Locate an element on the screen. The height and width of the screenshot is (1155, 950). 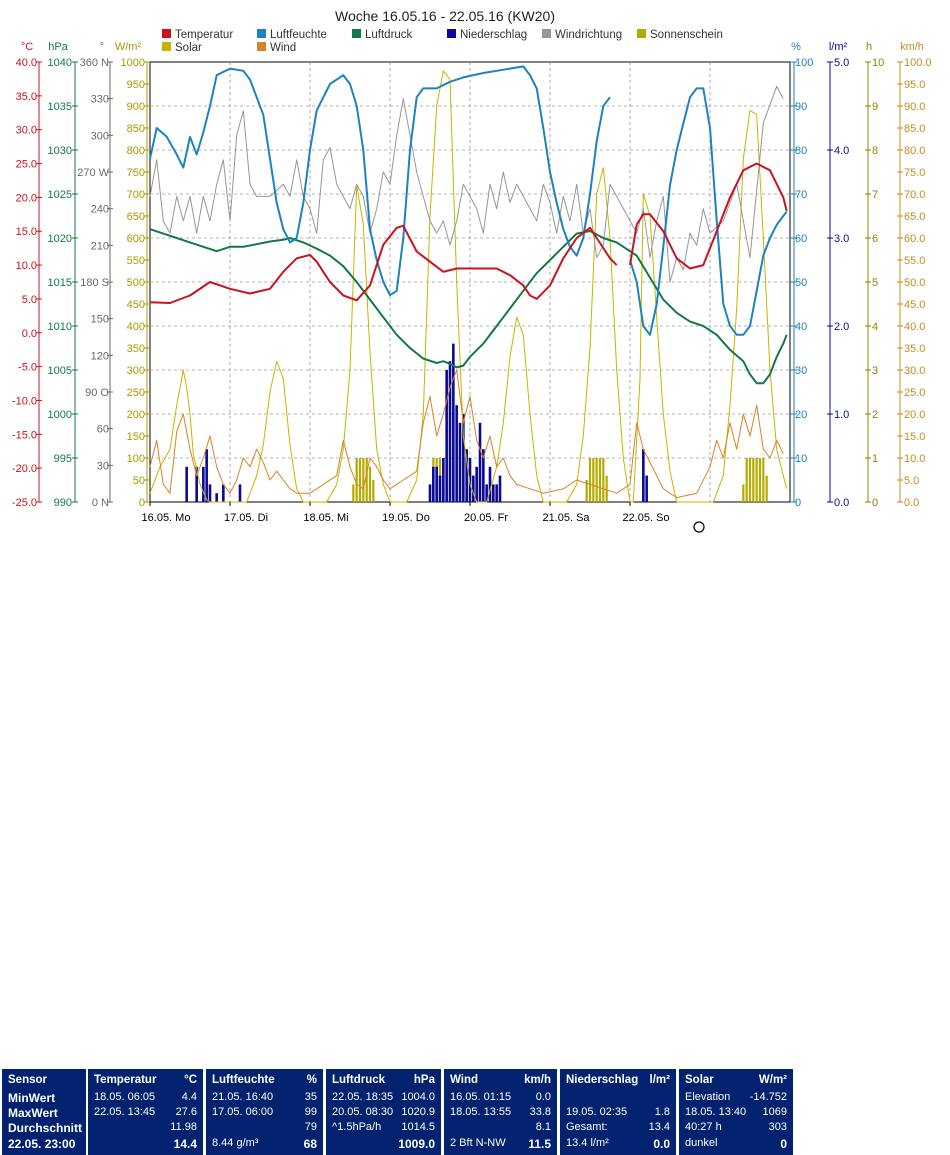
legend-label: Luftdruck is located at coordinates (389, 35).